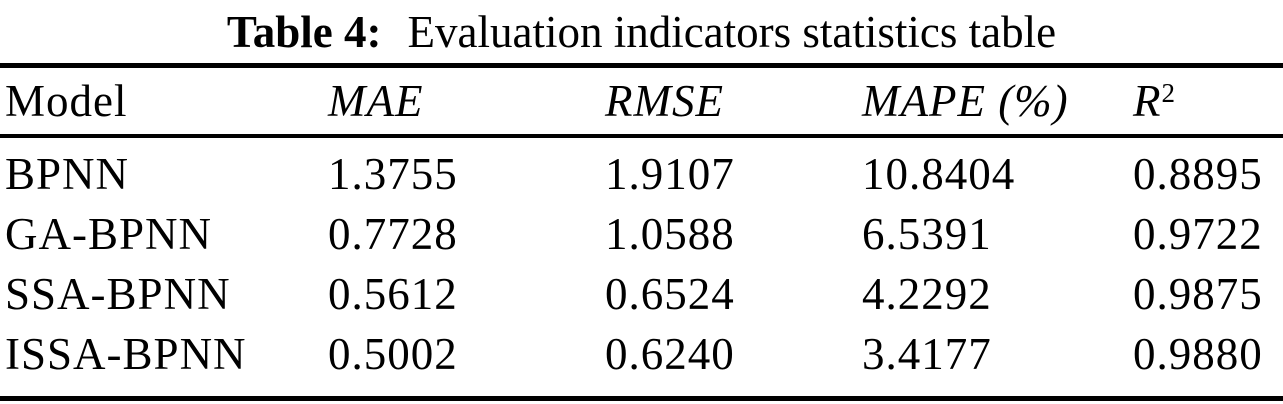 The height and width of the screenshot is (404, 1283). What do you see at coordinates (376, 101) in the screenshot?
I see `column-header-mae-label: MAE` at bounding box center [376, 101].